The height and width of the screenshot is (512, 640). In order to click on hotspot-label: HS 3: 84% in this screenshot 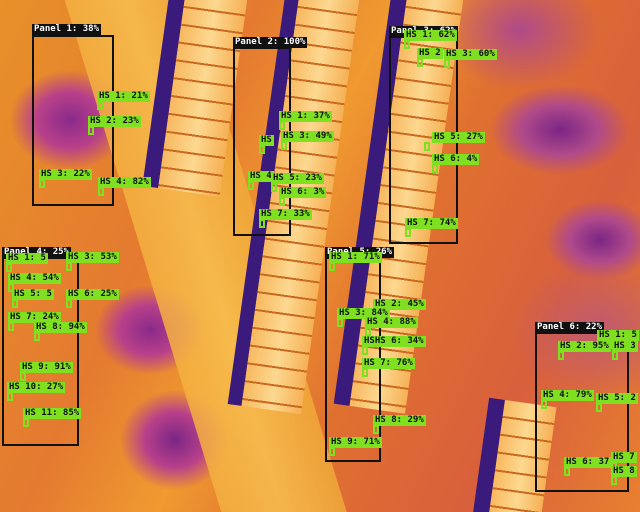, I will do `click(363, 313)`.